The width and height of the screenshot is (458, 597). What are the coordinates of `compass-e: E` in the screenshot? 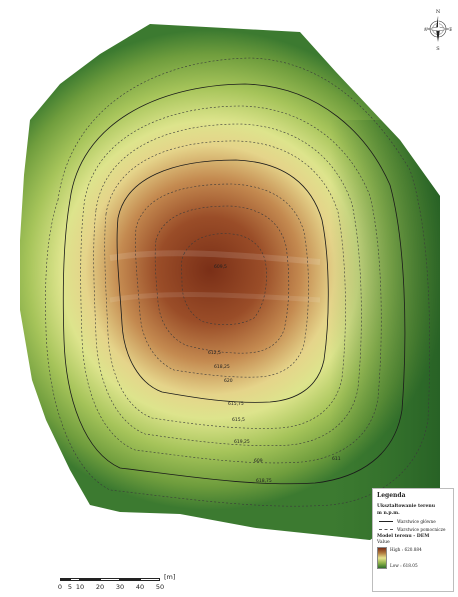 It's located at (450, 30).